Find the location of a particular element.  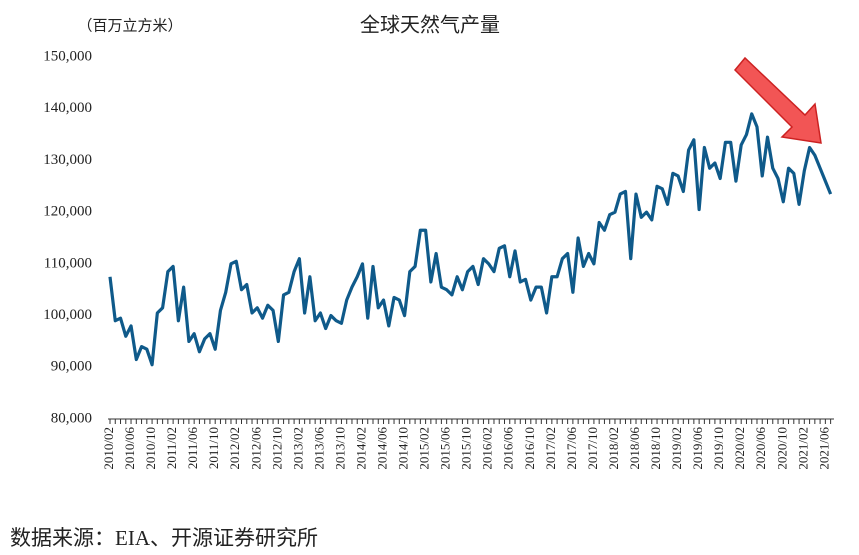

y-tick-label: 80,000 is located at coordinates (71, 418).